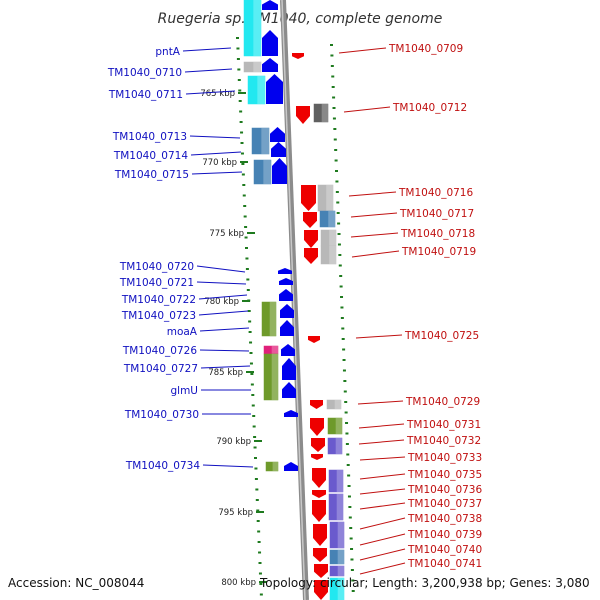 The image size is (600, 600). What do you see at coordinates (300, 19) in the screenshot?
I see `map-title: Ruegeria sp. TM1040, complete genome` at bounding box center [300, 19].